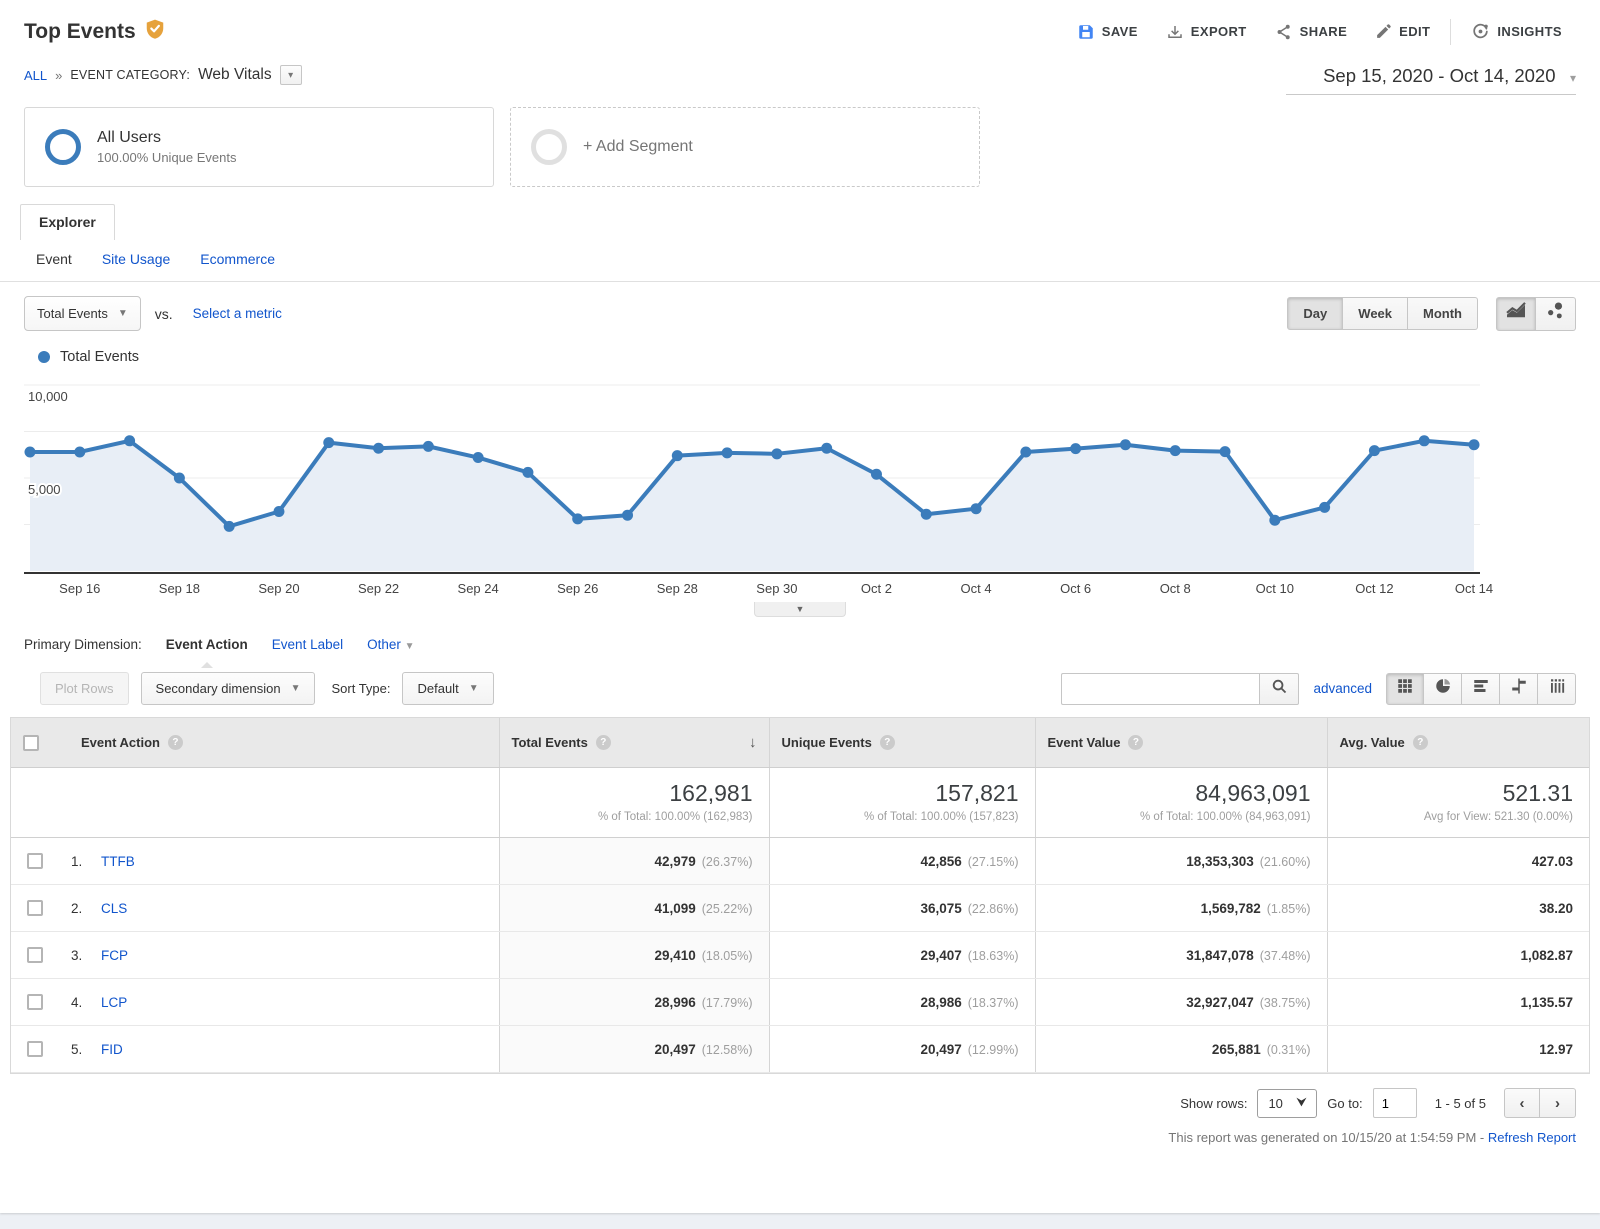  What do you see at coordinates (1180, 743) in the screenshot?
I see `column-header-event-value: Event Value?` at bounding box center [1180, 743].